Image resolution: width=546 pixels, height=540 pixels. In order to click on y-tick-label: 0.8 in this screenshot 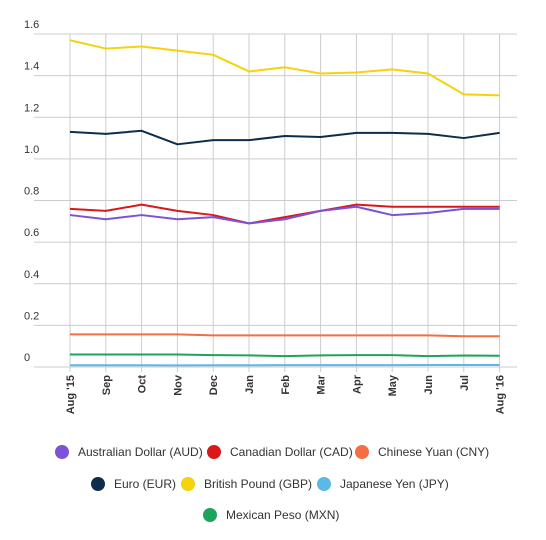, I will do `click(31, 192)`.